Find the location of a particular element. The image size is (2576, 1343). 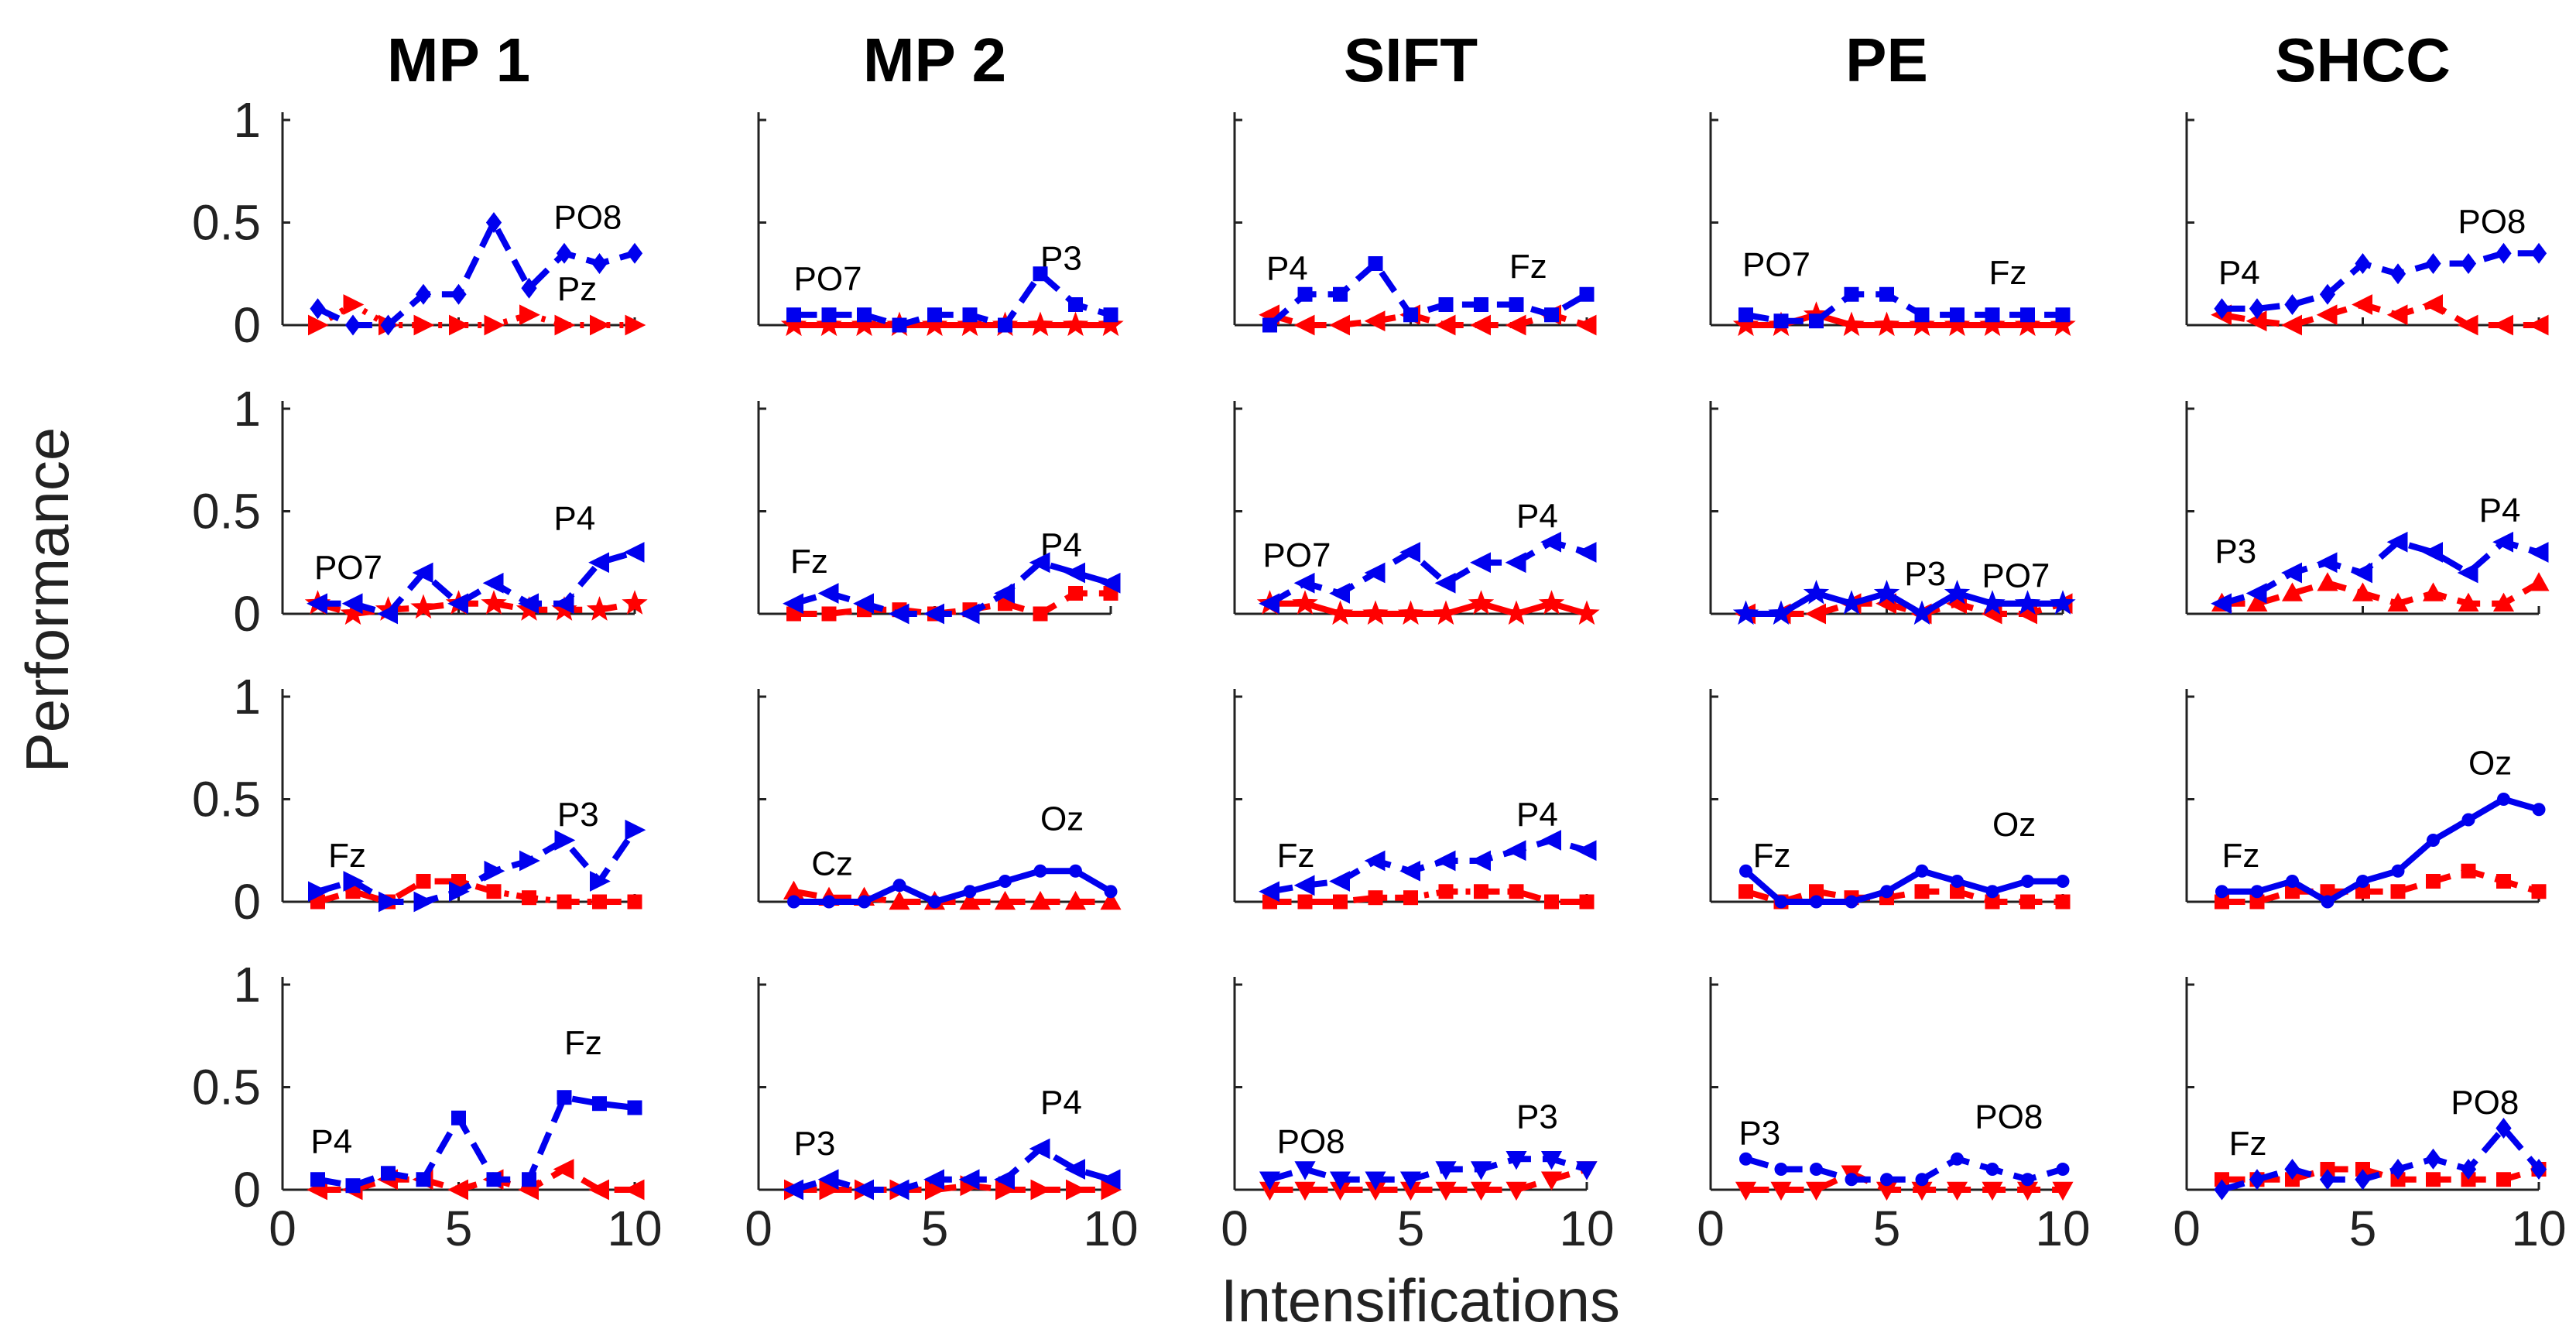

panel-r2-c1: Cz Oz is located at coordinates (939, 799).